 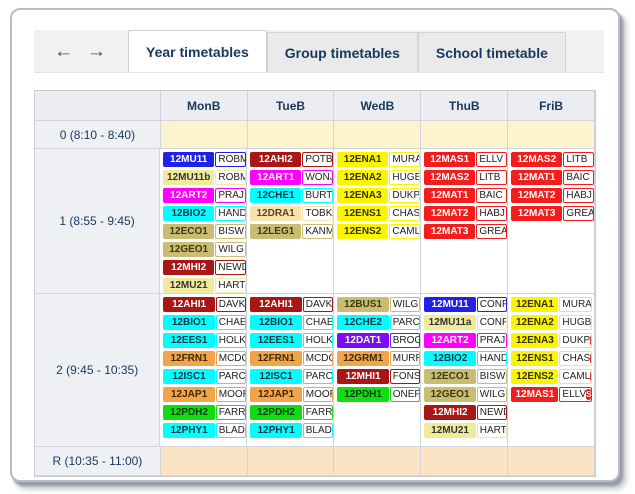 I want to click on teacher-code-box: BISW, so click(x=492, y=376).